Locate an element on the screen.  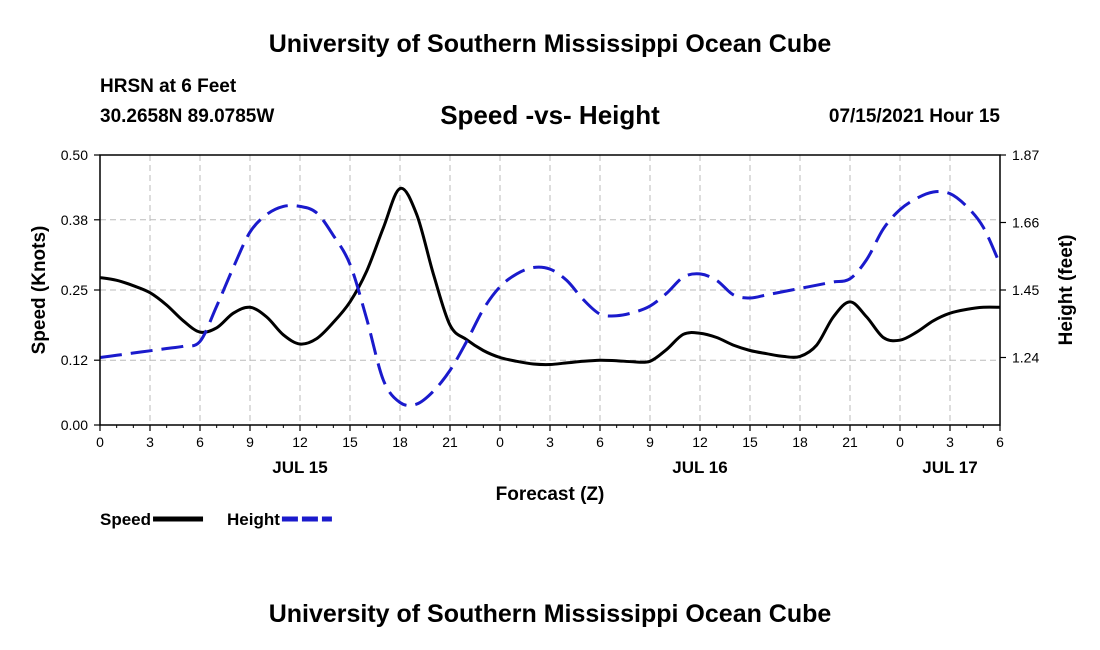
x-axis-label: Forecast (Z) is located at coordinates (550, 494).